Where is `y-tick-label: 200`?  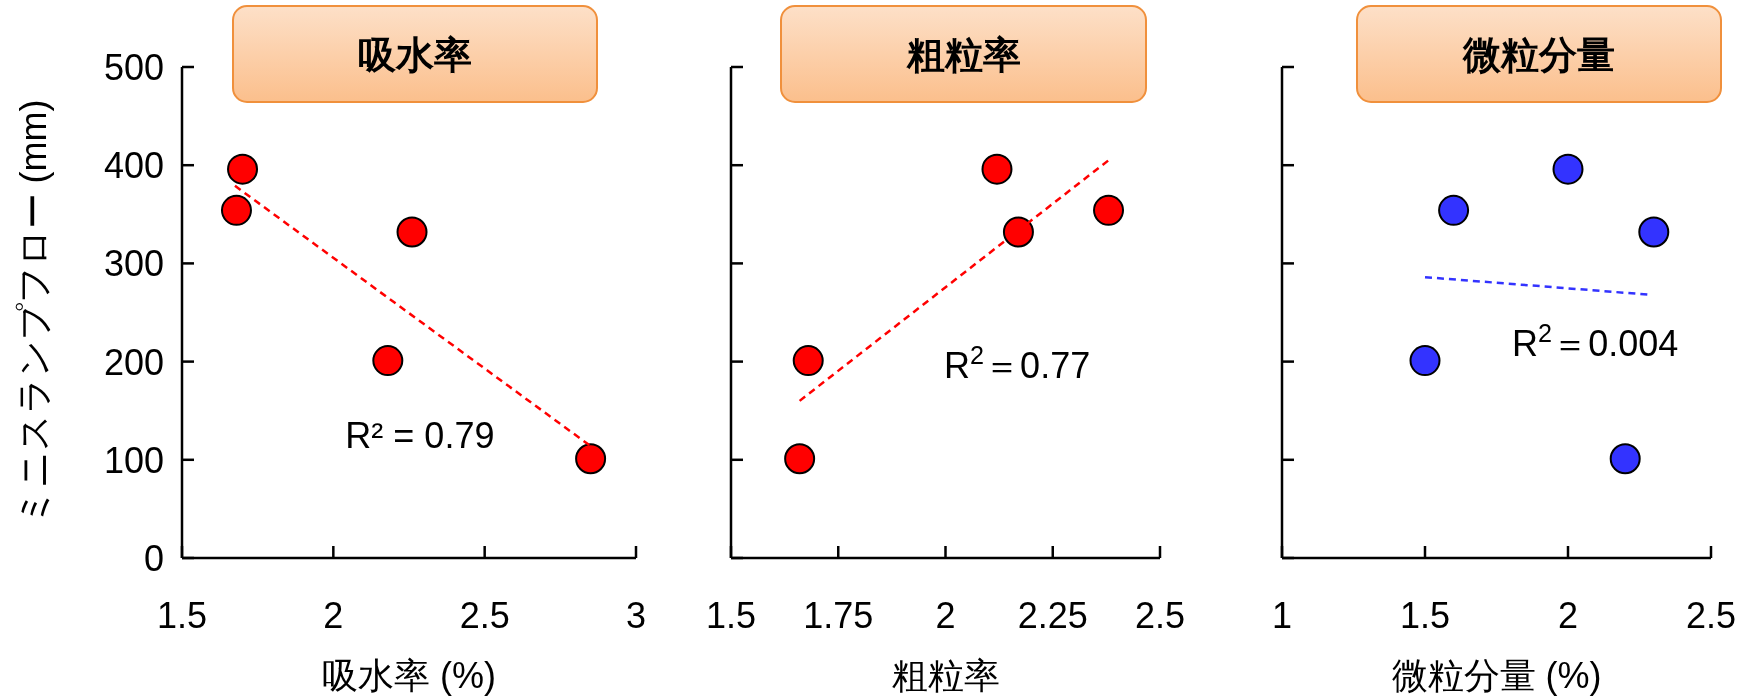 y-tick-label: 200 is located at coordinates (133, 362).